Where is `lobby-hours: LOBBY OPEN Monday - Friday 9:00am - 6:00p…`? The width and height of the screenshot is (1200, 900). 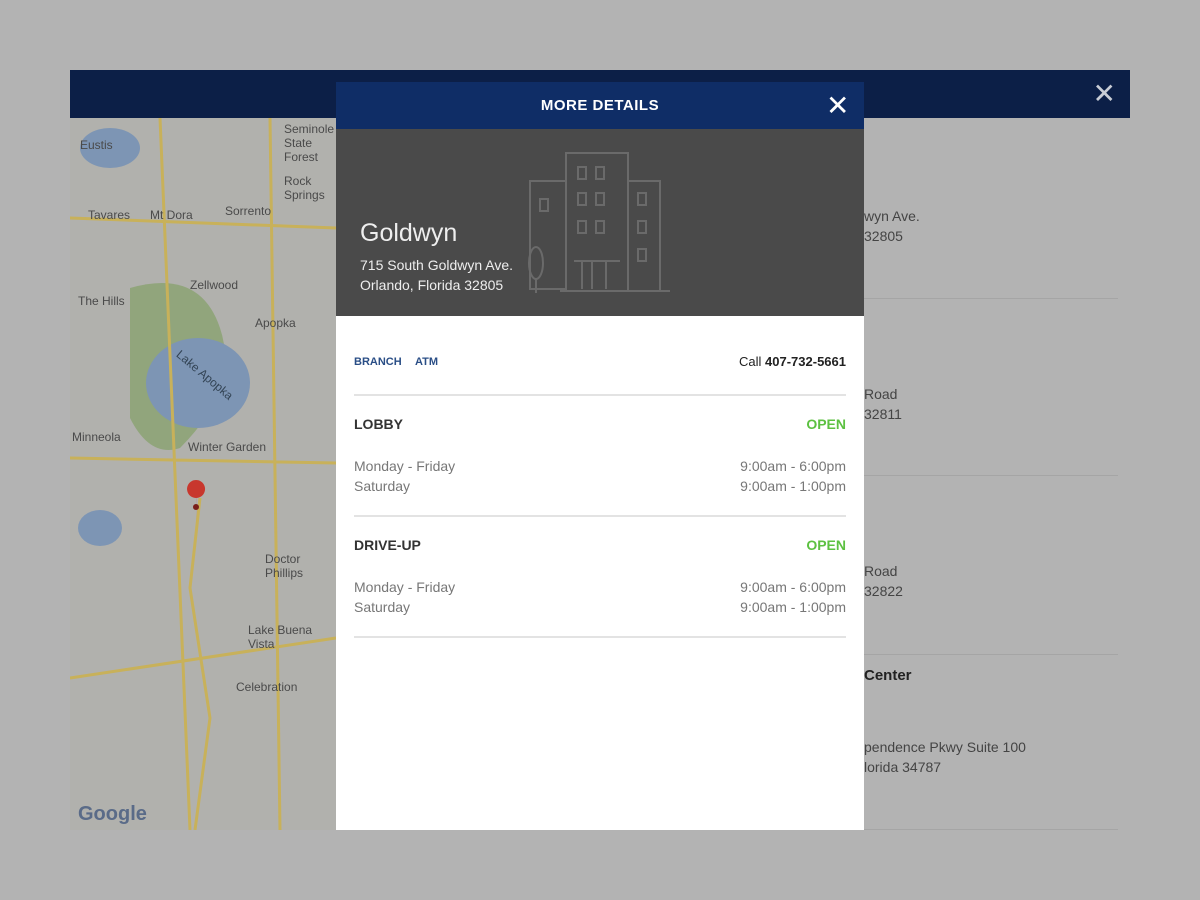
lobby-hours: LOBBY OPEN Monday - Friday 9:00am - 6:00p… is located at coordinates (600, 456).